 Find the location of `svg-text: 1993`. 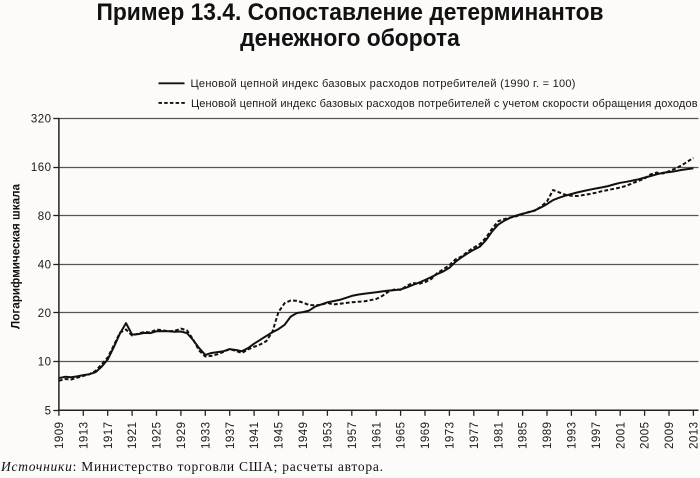

svg-text: 1993 is located at coordinates (573, 435).